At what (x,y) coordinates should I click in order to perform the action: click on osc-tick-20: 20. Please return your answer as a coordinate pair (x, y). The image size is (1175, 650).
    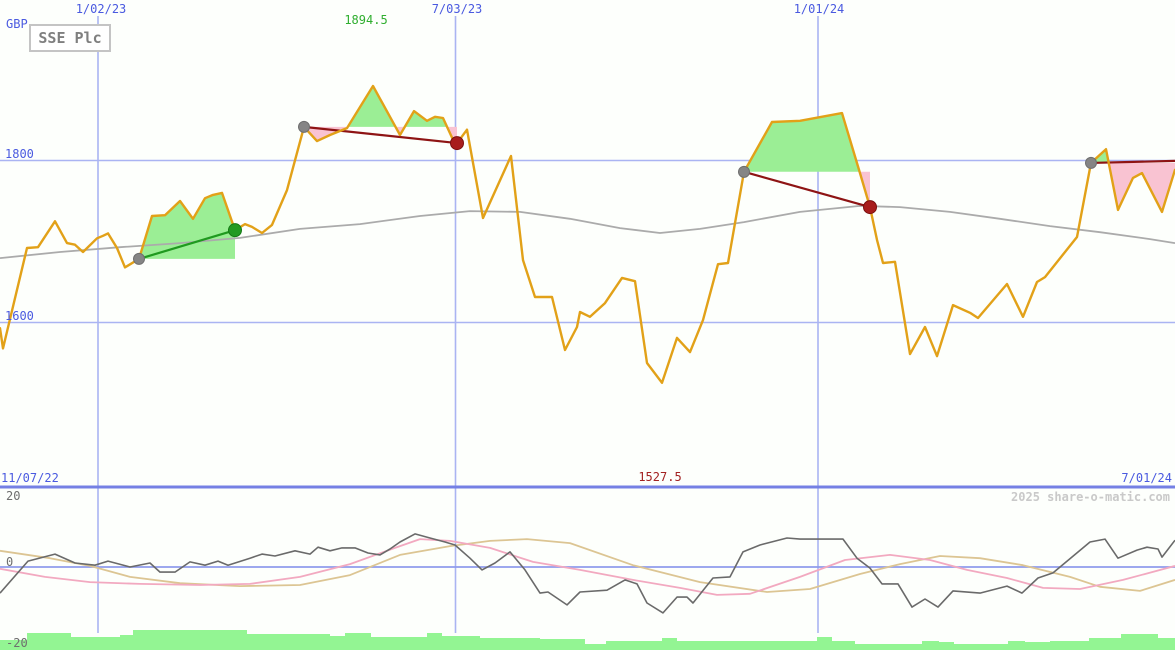
    Looking at the image, I should click on (13, 496).